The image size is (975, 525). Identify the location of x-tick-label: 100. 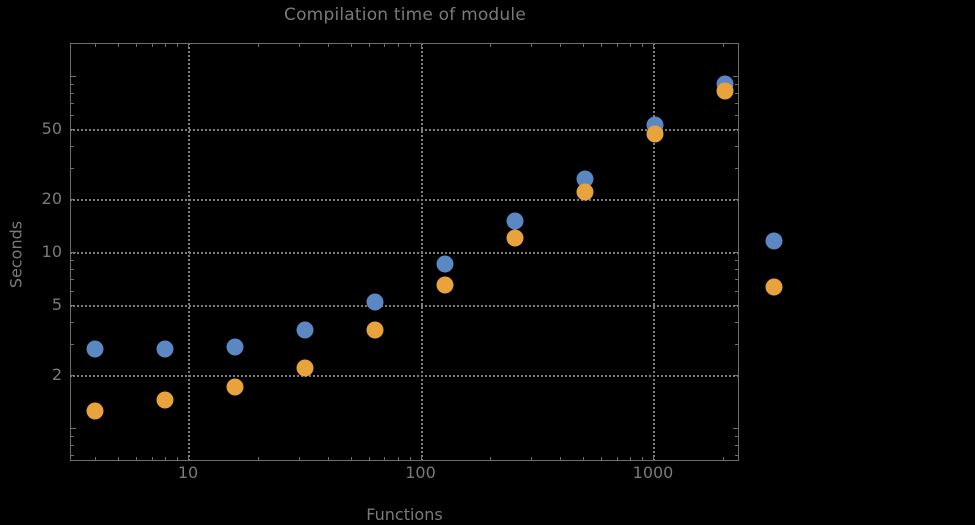
(420, 472).